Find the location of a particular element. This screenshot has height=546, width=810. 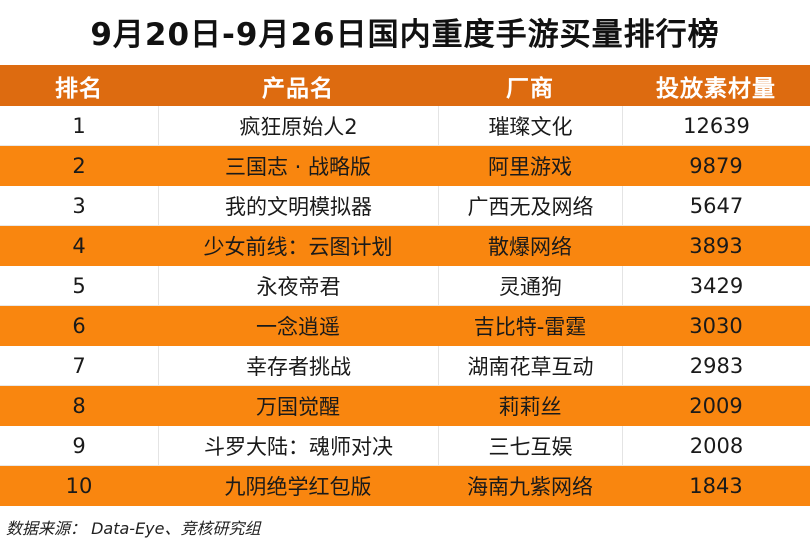

vendor-cell: 广西无及网络 is located at coordinates (530, 205).